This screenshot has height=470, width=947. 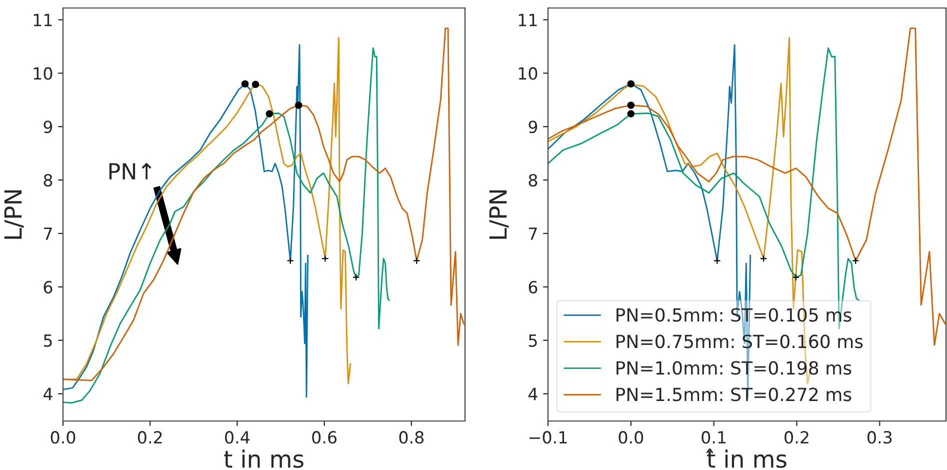 What do you see at coordinates (734, 395) in the screenshot?
I see `legend-label: PN=1.5mm: ST=0.272 ms` at bounding box center [734, 395].